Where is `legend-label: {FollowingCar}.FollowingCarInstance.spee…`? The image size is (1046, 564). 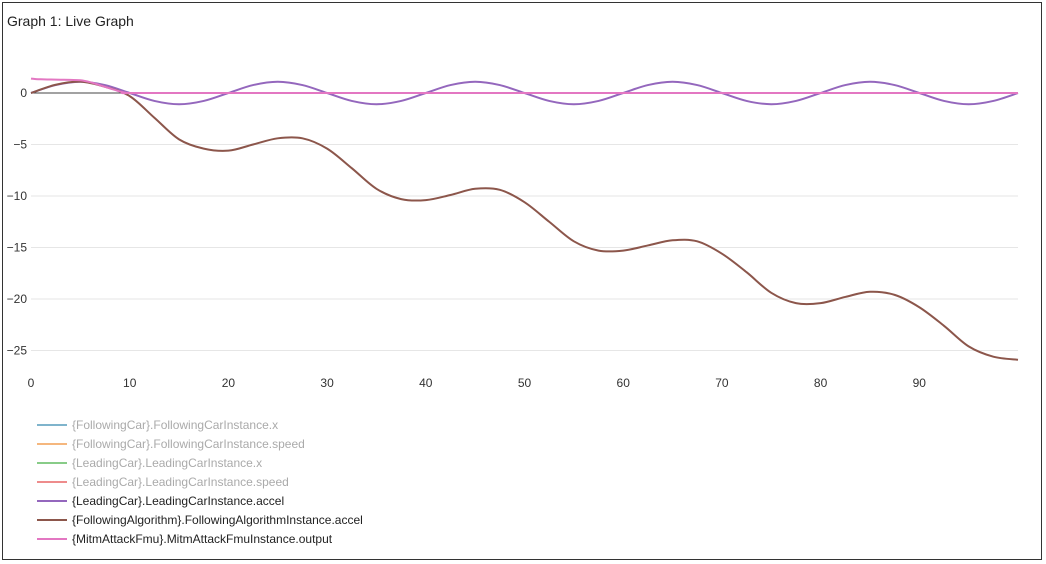
legend-label: {FollowingCar}.FollowingCarInstance.spee… is located at coordinates (188, 443).